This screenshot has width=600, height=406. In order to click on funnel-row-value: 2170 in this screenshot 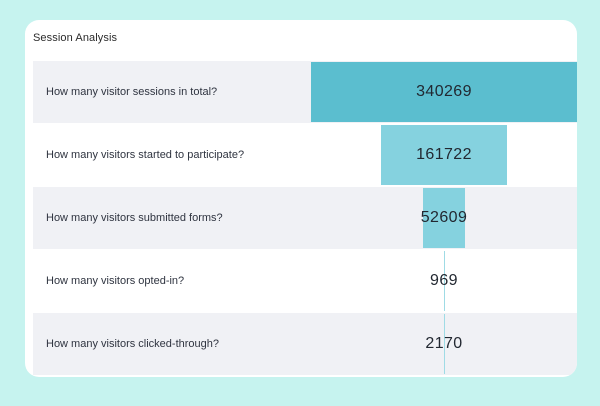, I will do `click(444, 343)`.